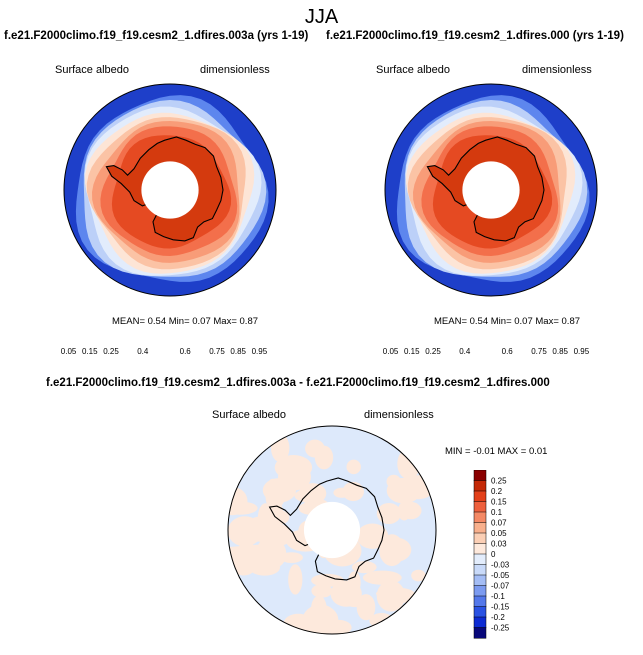 This screenshot has width=643, height=655. Describe the element at coordinates (486, 351) in the screenshot. I see `colorbar-case-000: 0.05 0.15 0.25 0.4 0.6 0.75 0.85 0.95` at that location.